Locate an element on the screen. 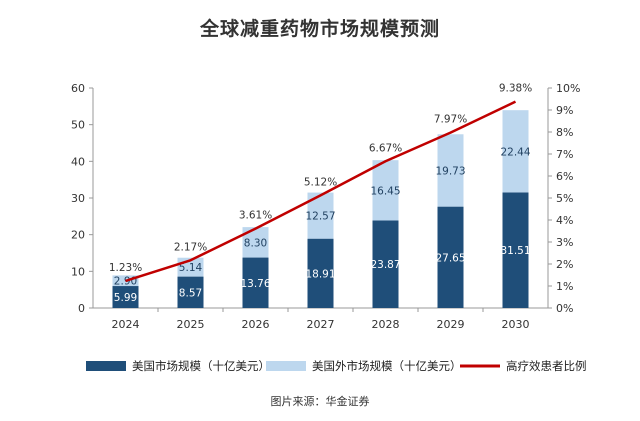  data-label-non-us-market: 16.45 is located at coordinates (385, 191).